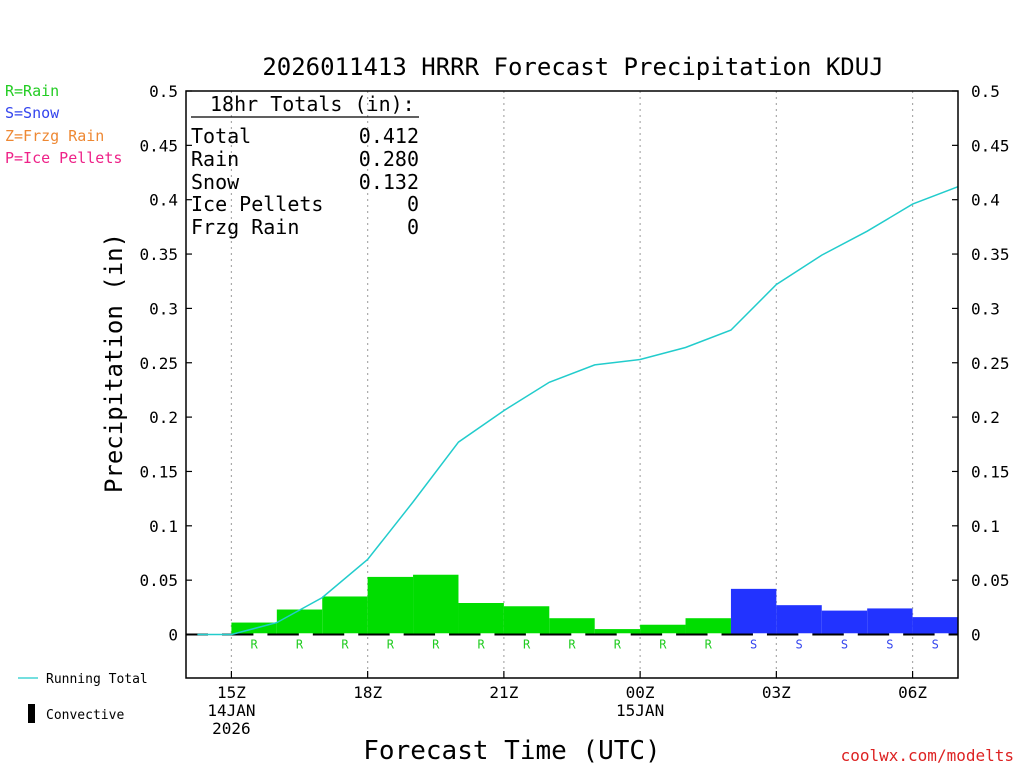 The image size is (1024, 768). I want to click on x-tick-label: 15Z, so click(231, 692).